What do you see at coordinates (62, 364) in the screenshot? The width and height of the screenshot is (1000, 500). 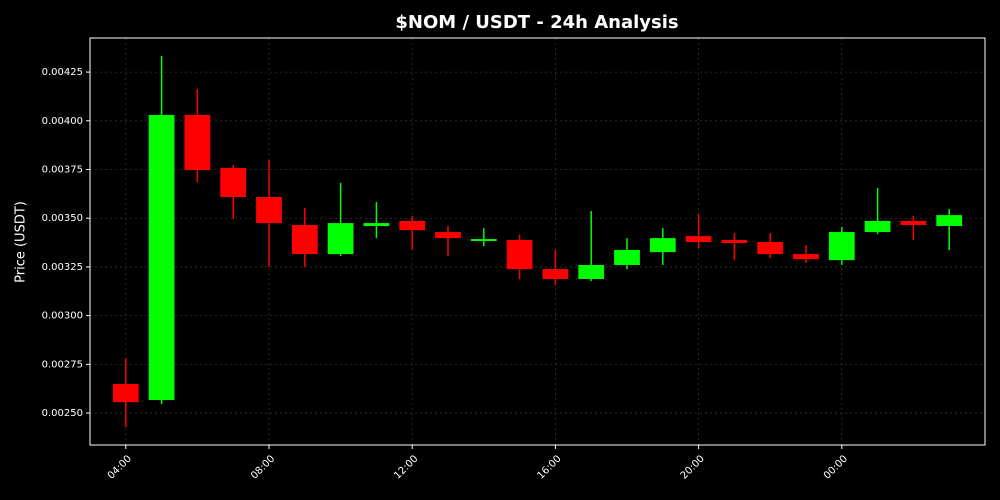 I see `y-tick-label: 0.00275` at bounding box center [62, 364].